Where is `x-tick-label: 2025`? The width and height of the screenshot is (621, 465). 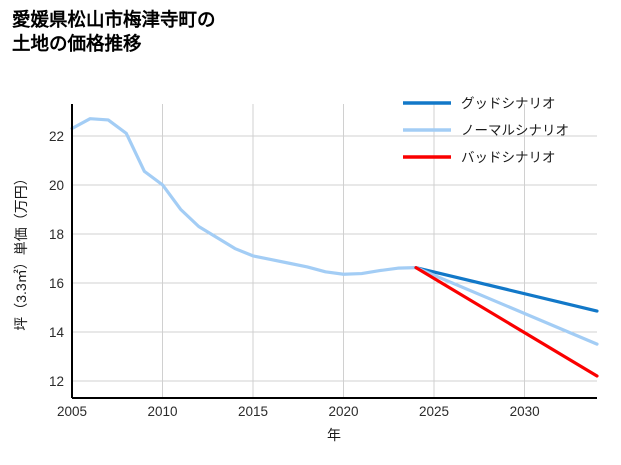
x-tick-label: 2025 is located at coordinates (434, 411).